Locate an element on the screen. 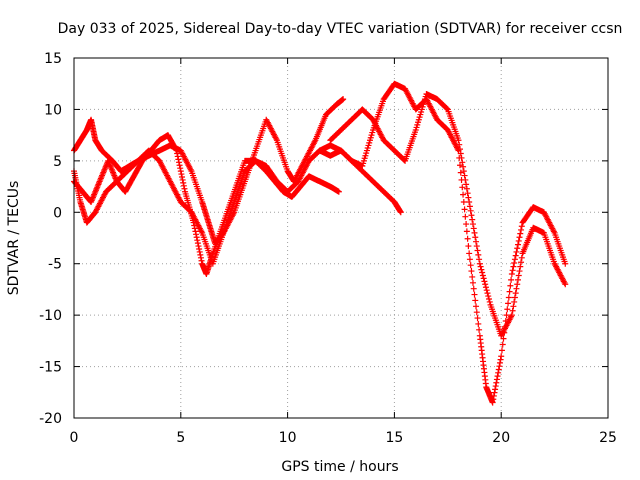  x-tick-label: 20 is located at coordinates (501, 438).